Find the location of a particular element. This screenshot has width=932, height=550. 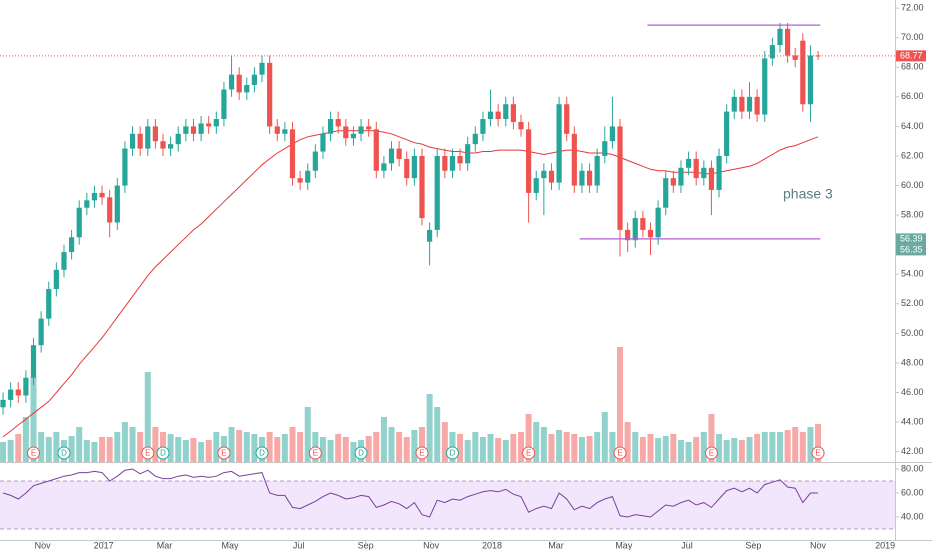

x-tick-label: Mar is located at coordinates (556, 545).